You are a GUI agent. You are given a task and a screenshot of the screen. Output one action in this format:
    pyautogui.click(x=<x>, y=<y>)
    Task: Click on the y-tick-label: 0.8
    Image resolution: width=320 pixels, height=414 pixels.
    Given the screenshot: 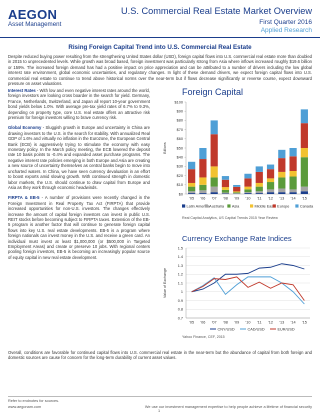 What is the action you would take?
    pyautogui.click(x=180, y=310)
    